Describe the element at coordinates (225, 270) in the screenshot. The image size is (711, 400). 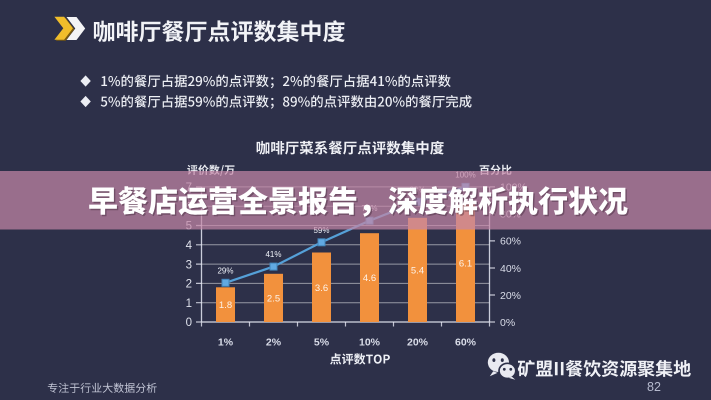
I see `svg-text: 29%` at that location.